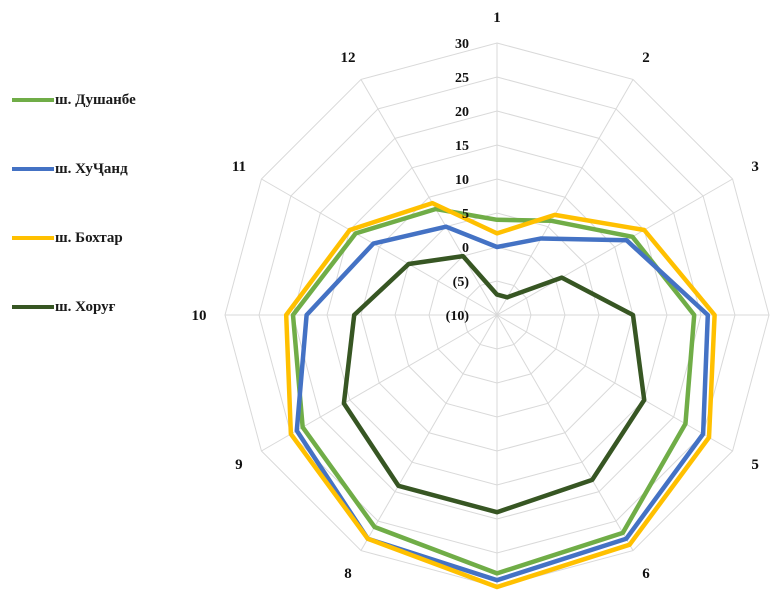 This screenshot has width=777, height=596. What do you see at coordinates (91, 168) in the screenshot?
I see `legend-label: ш. ХуҶанд` at bounding box center [91, 168].